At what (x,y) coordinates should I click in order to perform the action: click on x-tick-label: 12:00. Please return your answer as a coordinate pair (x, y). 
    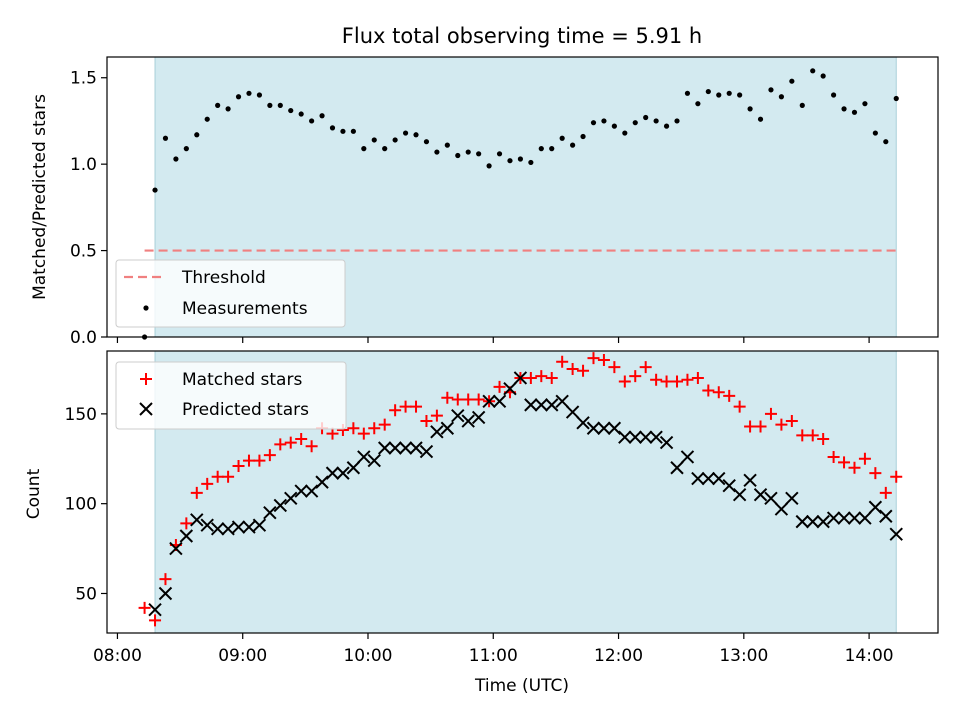
    Looking at the image, I should click on (618, 656).